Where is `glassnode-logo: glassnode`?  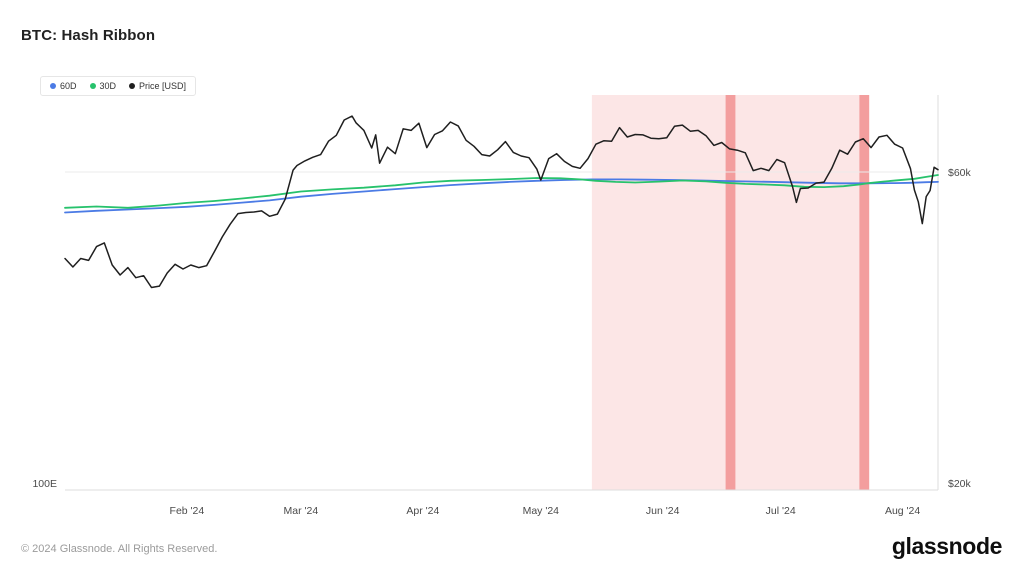 glassnode-logo: glassnode is located at coordinates (947, 546).